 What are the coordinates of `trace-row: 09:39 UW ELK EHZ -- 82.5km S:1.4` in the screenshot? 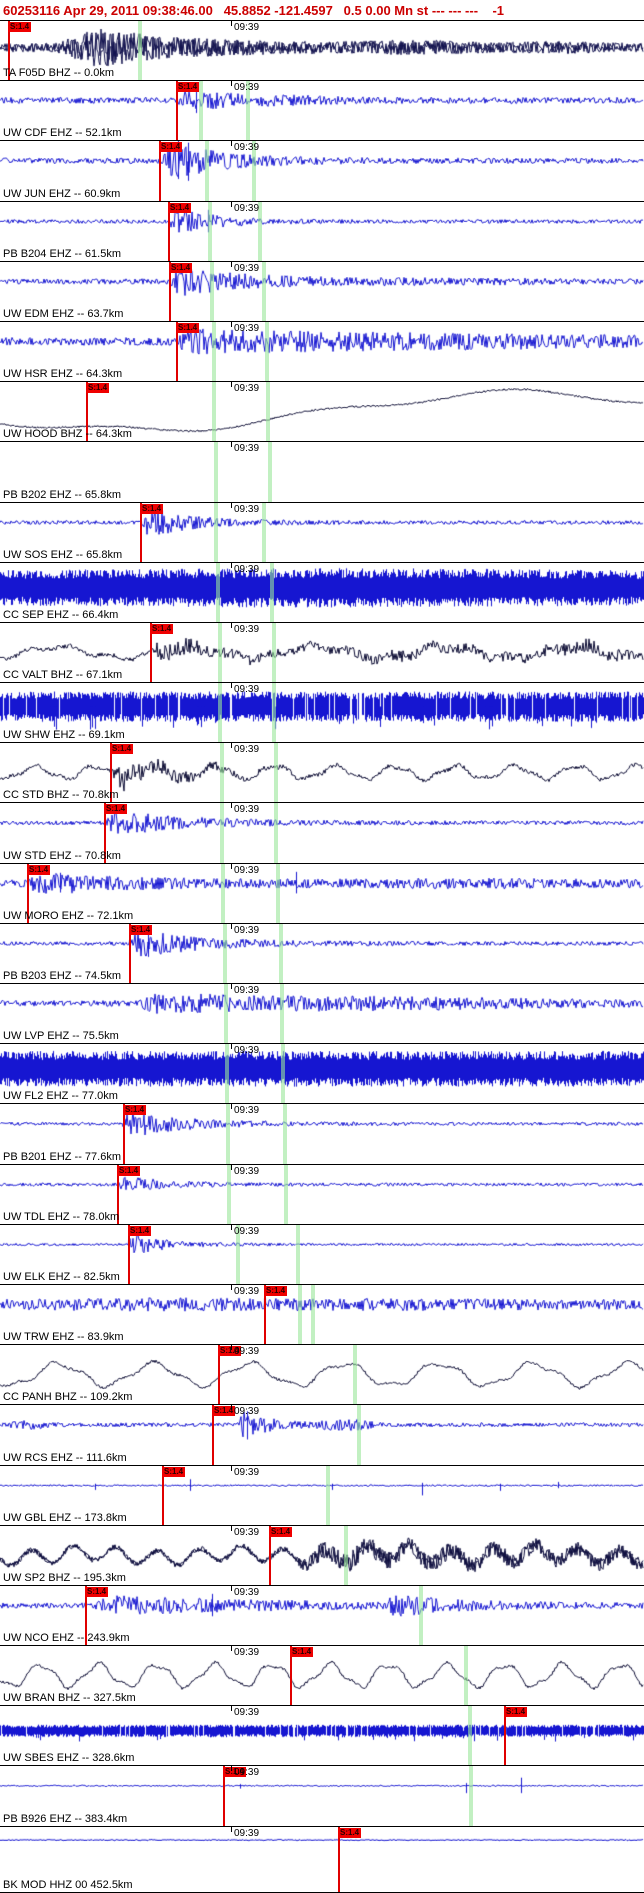 It's located at (322, 1254).